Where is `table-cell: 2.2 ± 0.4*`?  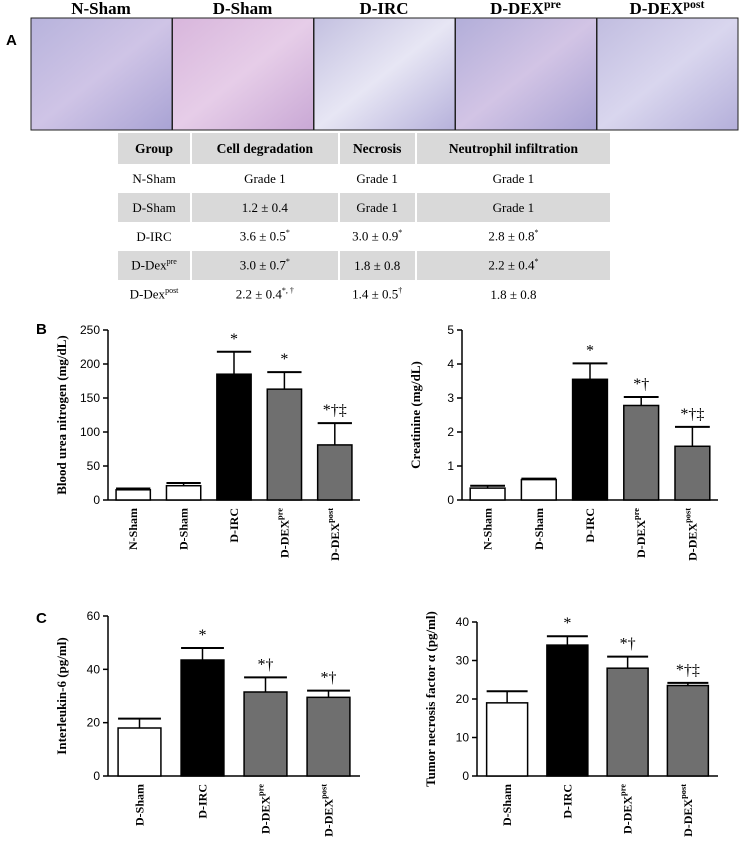
table-cell: 2.2 ± 0.4* is located at coordinates (512, 265).